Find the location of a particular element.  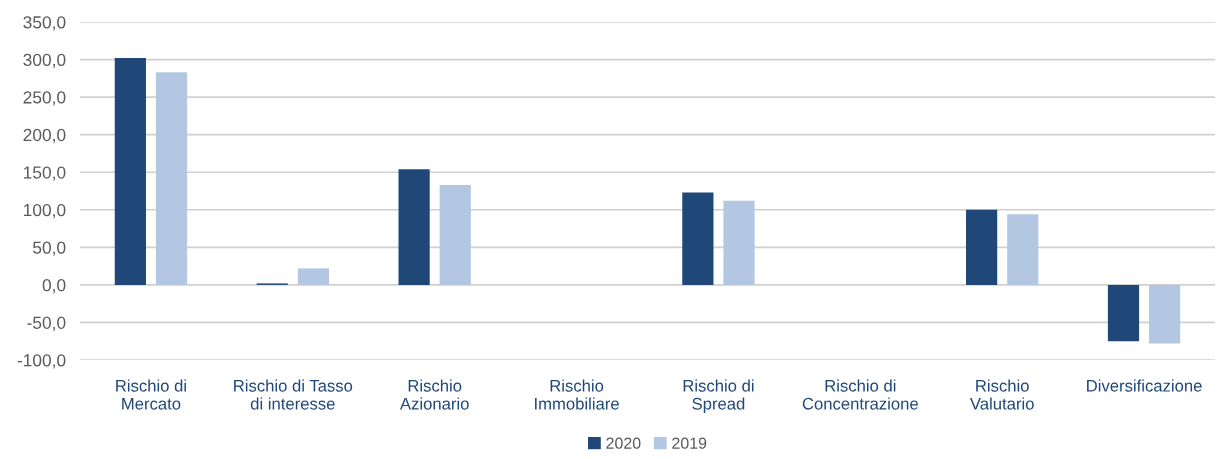

legend-label: 2019 is located at coordinates (689, 443).